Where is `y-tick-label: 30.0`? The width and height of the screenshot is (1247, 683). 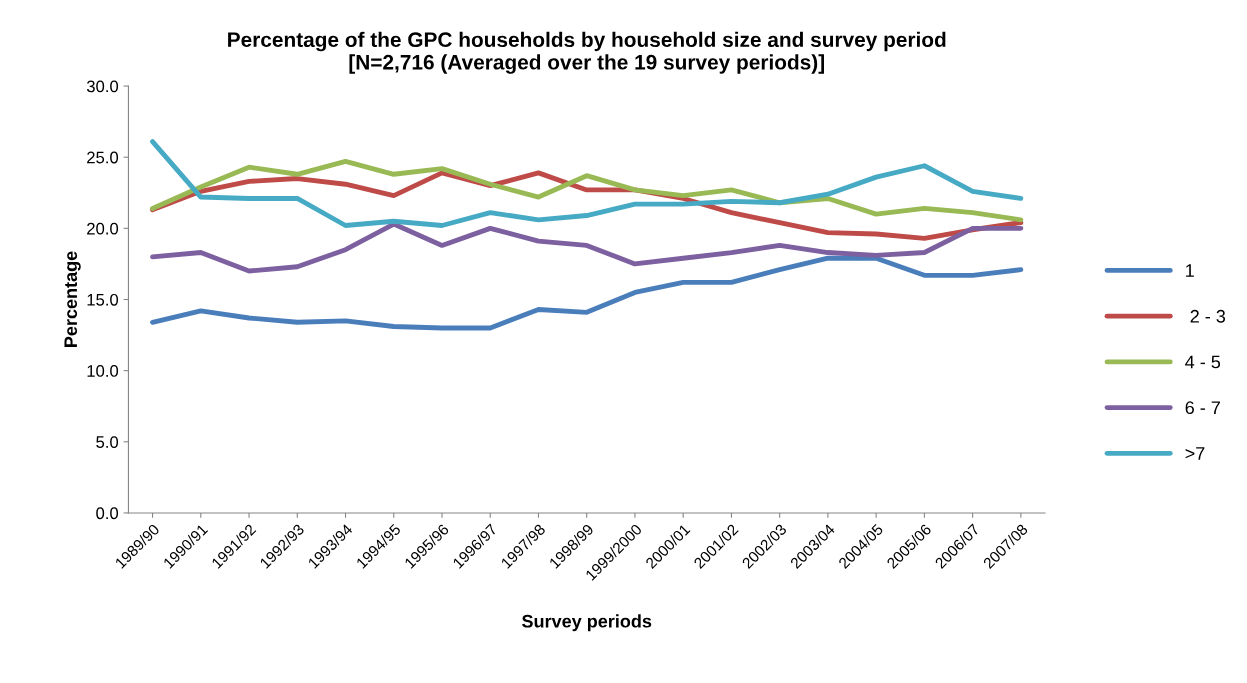
y-tick-label: 30.0 is located at coordinates (102, 86).